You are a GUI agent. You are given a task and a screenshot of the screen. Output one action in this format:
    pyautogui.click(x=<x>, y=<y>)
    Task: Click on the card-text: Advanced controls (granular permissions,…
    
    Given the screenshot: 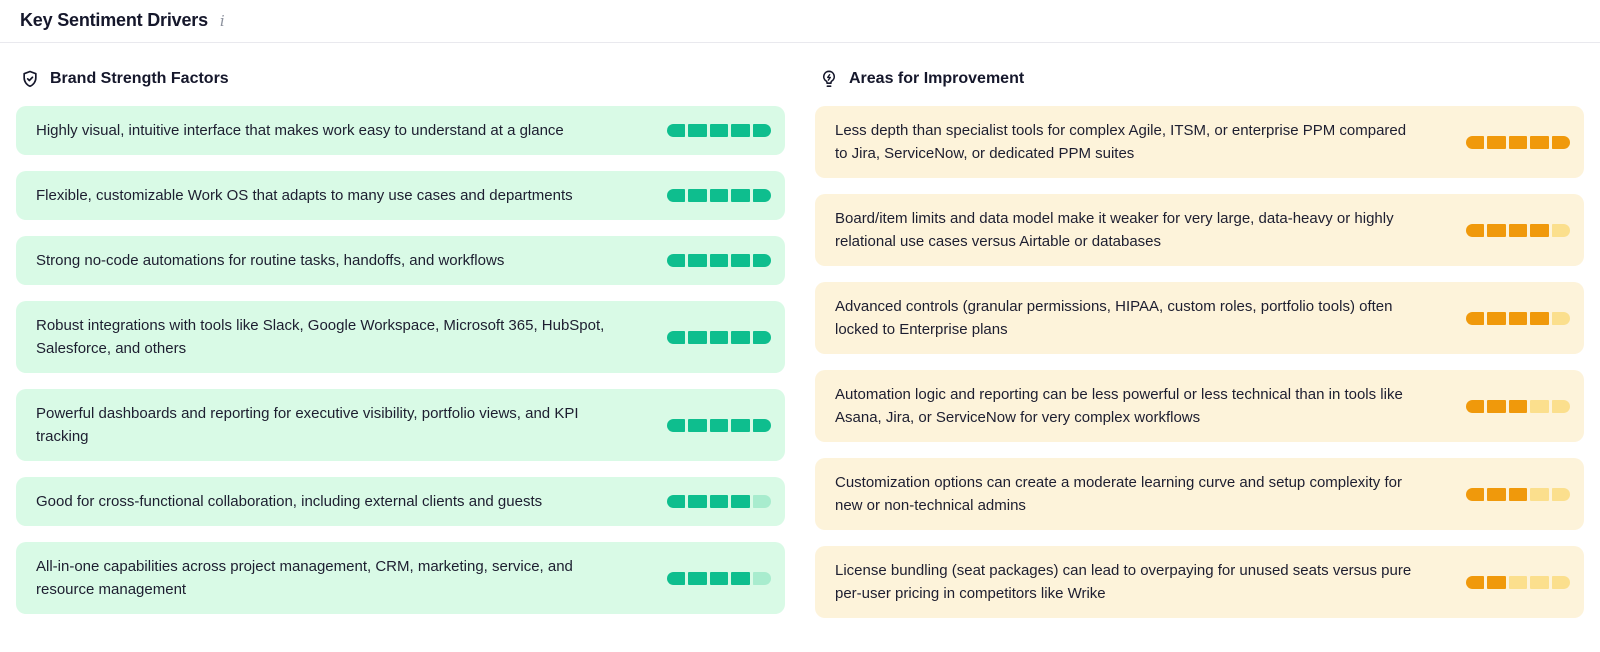 What is the action you would take?
    pyautogui.click(x=1114, y=318)
    